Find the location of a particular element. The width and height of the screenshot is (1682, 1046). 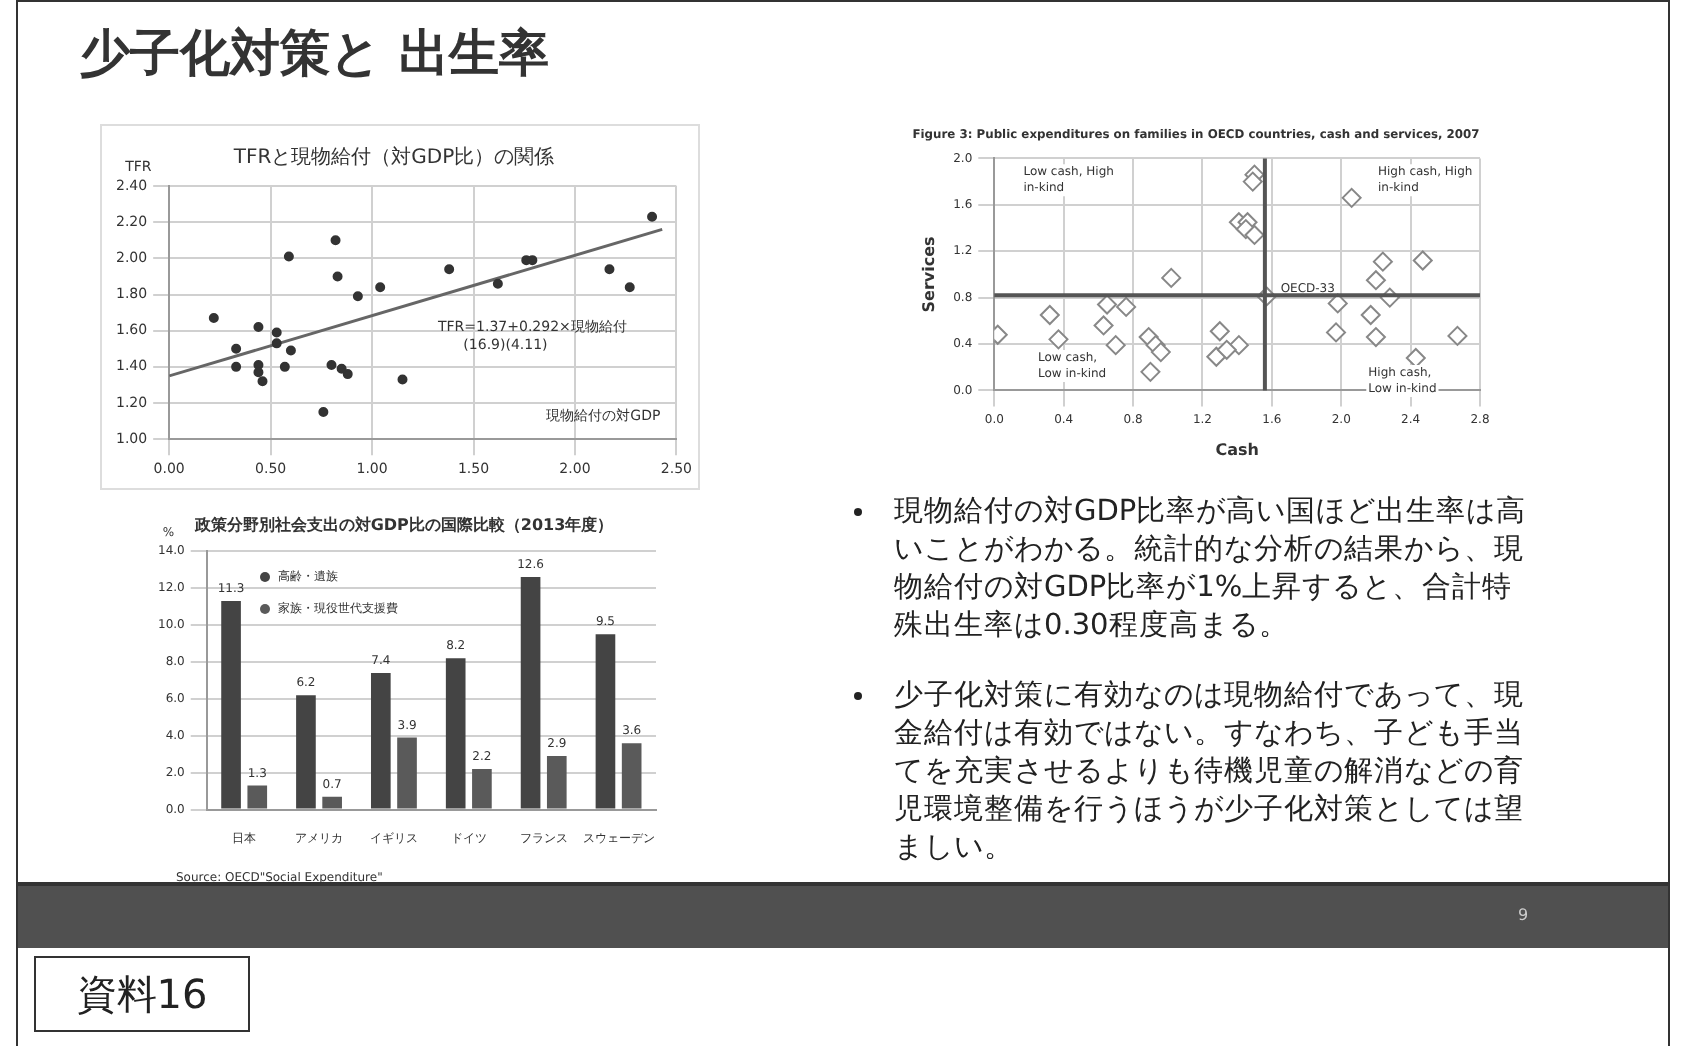

text: 現物給付の対GDP比率が高い国ほど出生率は高いことがわかる。統計的な分析の結果から、現物給付の対GDP比率が1%上昇すると、合計特殊出生率は0.30程度高まる。 is located at coordinates (1211, 570).